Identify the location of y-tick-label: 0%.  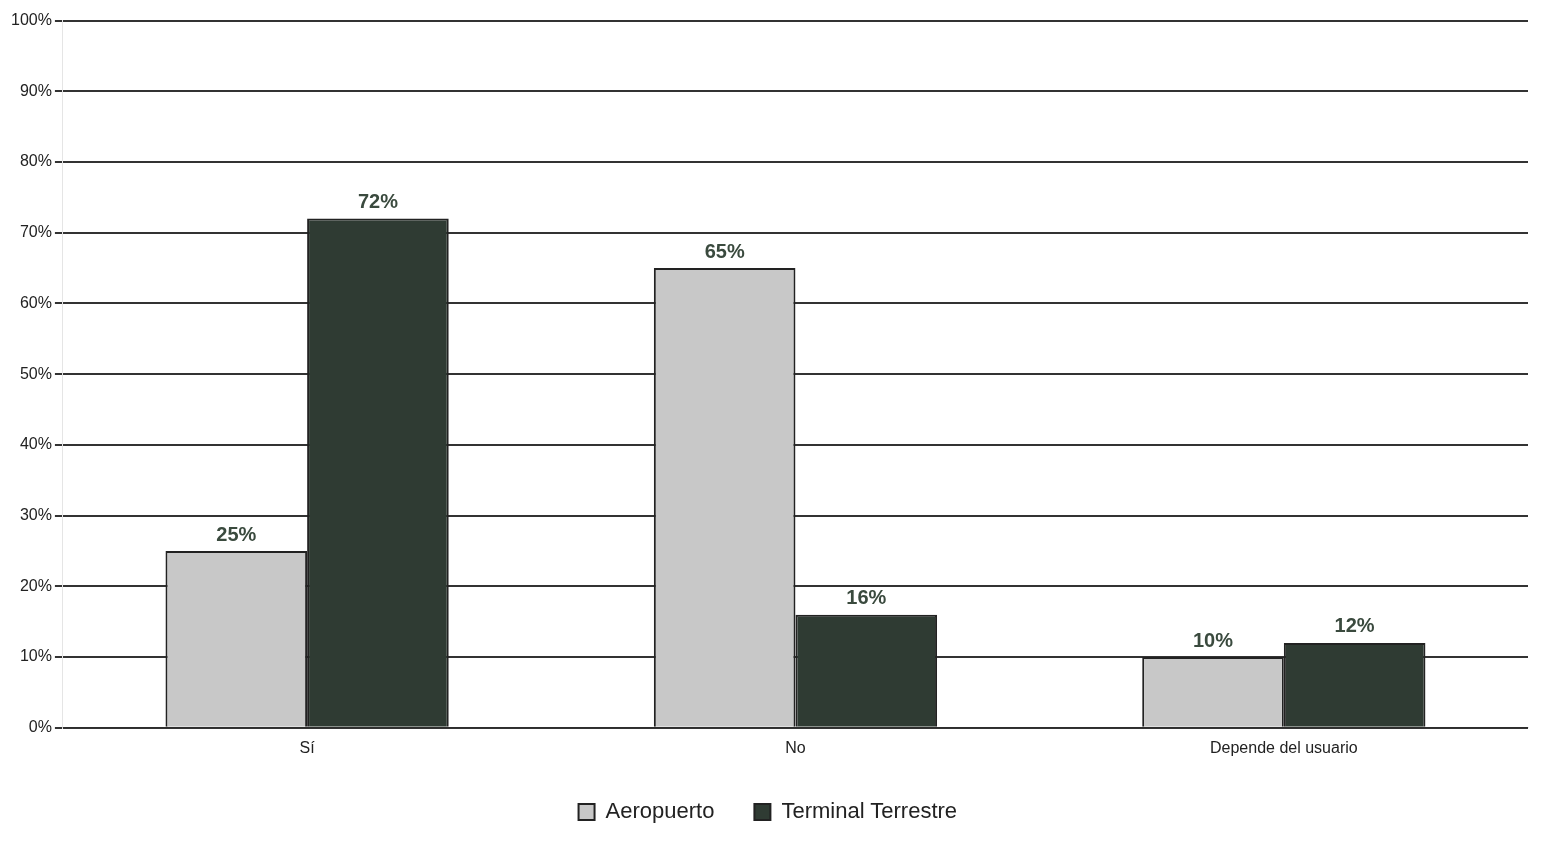
(40, 727).